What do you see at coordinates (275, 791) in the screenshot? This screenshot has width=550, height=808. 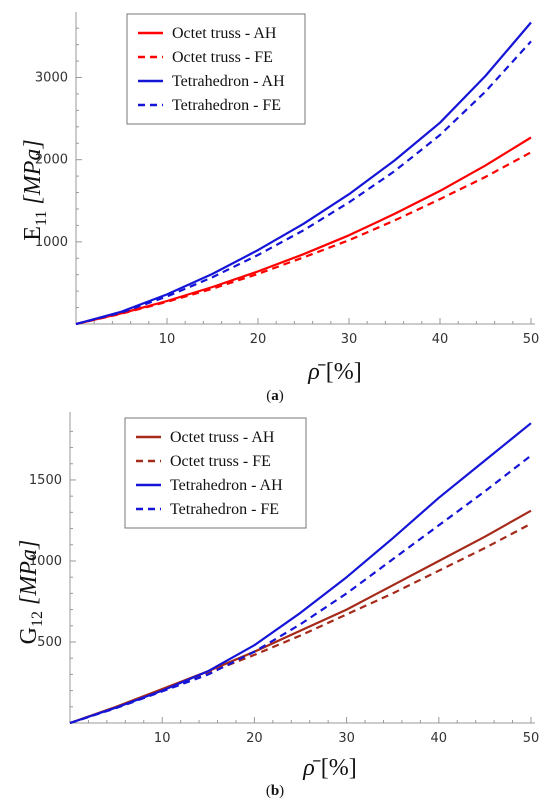 I see `figure-caption: (b)` at bounding box center [275, 791].